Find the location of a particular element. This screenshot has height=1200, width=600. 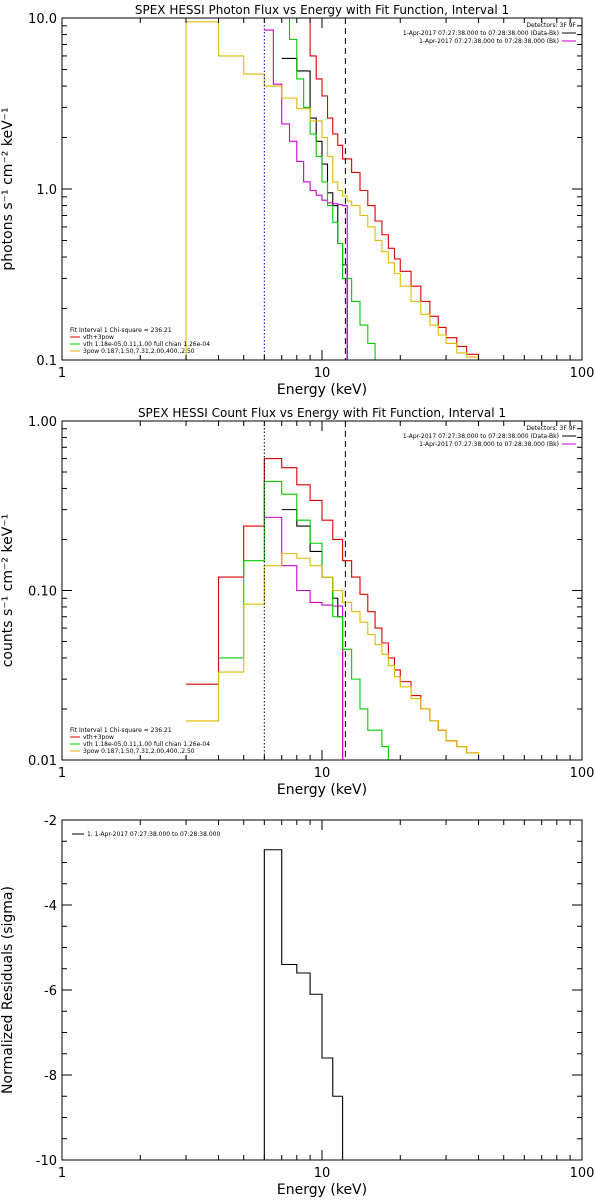

y-tick-label: -6 is located at coordinates (50, 991).